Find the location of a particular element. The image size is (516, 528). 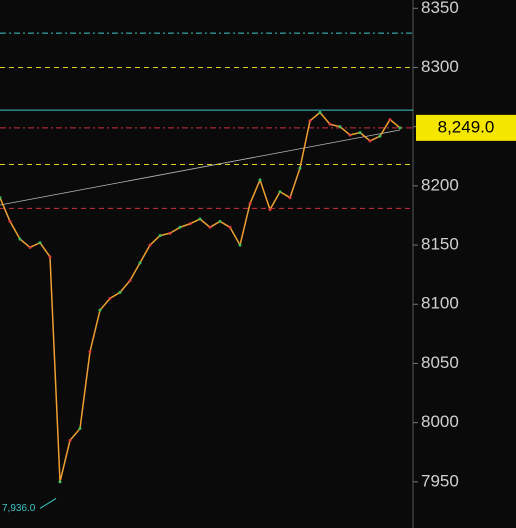

y-tick-label: 8150 is located at coordinates (440, 244).